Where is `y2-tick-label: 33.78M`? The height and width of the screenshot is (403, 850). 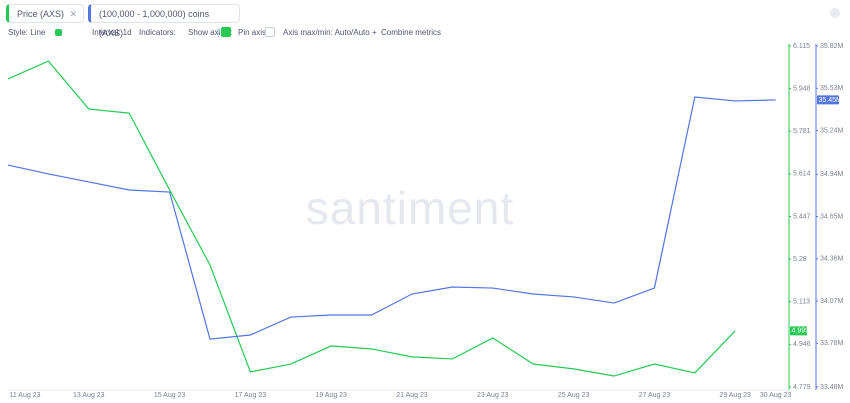
y2-tick-label: 33.78M is located at coordinates (832, 343).